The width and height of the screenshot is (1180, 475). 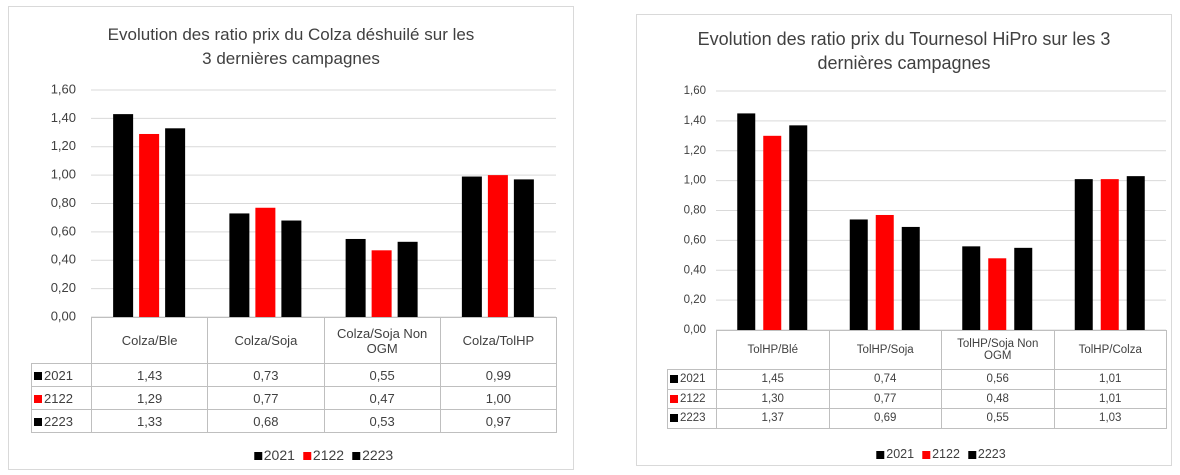 I want to click on data-label: 0,48, so click(x=998, y=398).